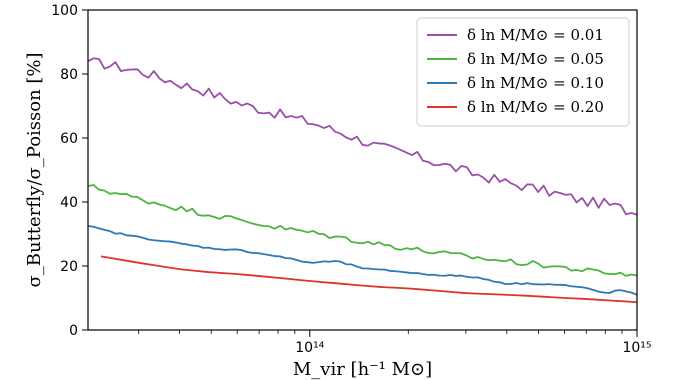 This screenshot has width=673, height=380. What do you see at coordinates (535, 107) in the screenshot?
I see `legend-entry: δ ln M/M⊙ = 0.20` at bounding box center [535, 107].